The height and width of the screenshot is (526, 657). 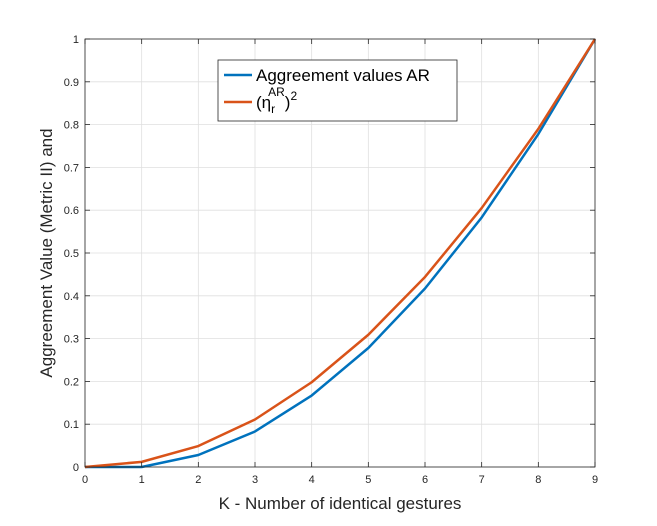 I want to click on x-tick-label: 7, so click(x=482, y=480).